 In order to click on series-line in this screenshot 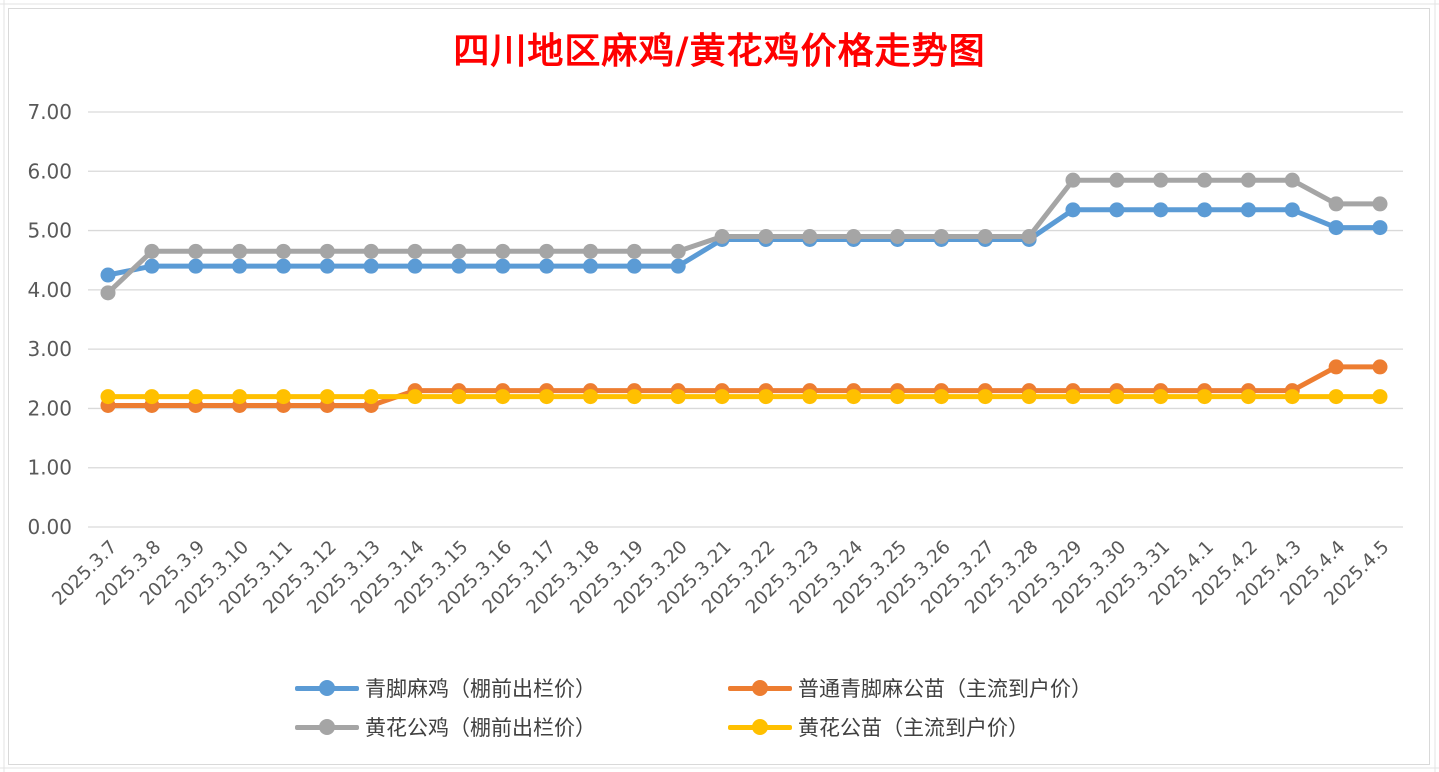, I will do `click(744, 242)`.